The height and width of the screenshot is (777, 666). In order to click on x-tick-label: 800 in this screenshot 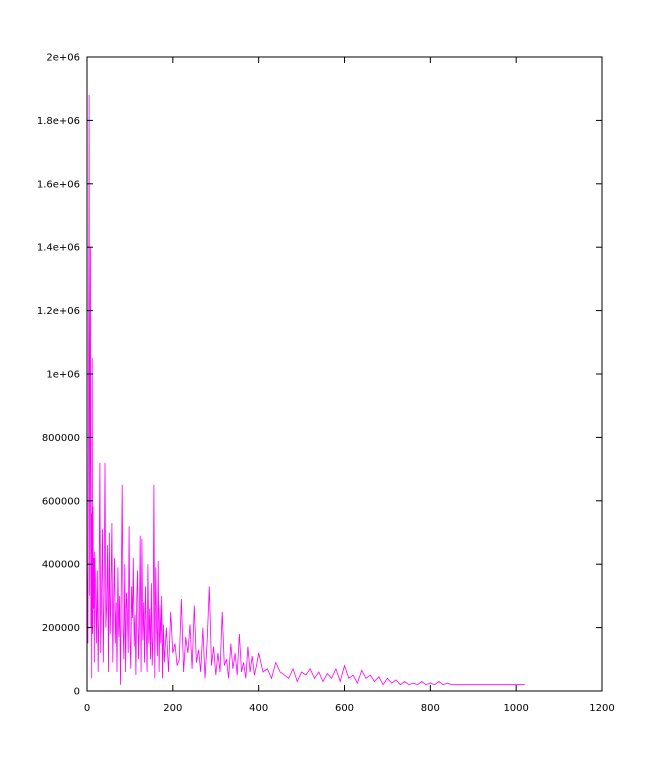, I will do `click(430, 708)`.